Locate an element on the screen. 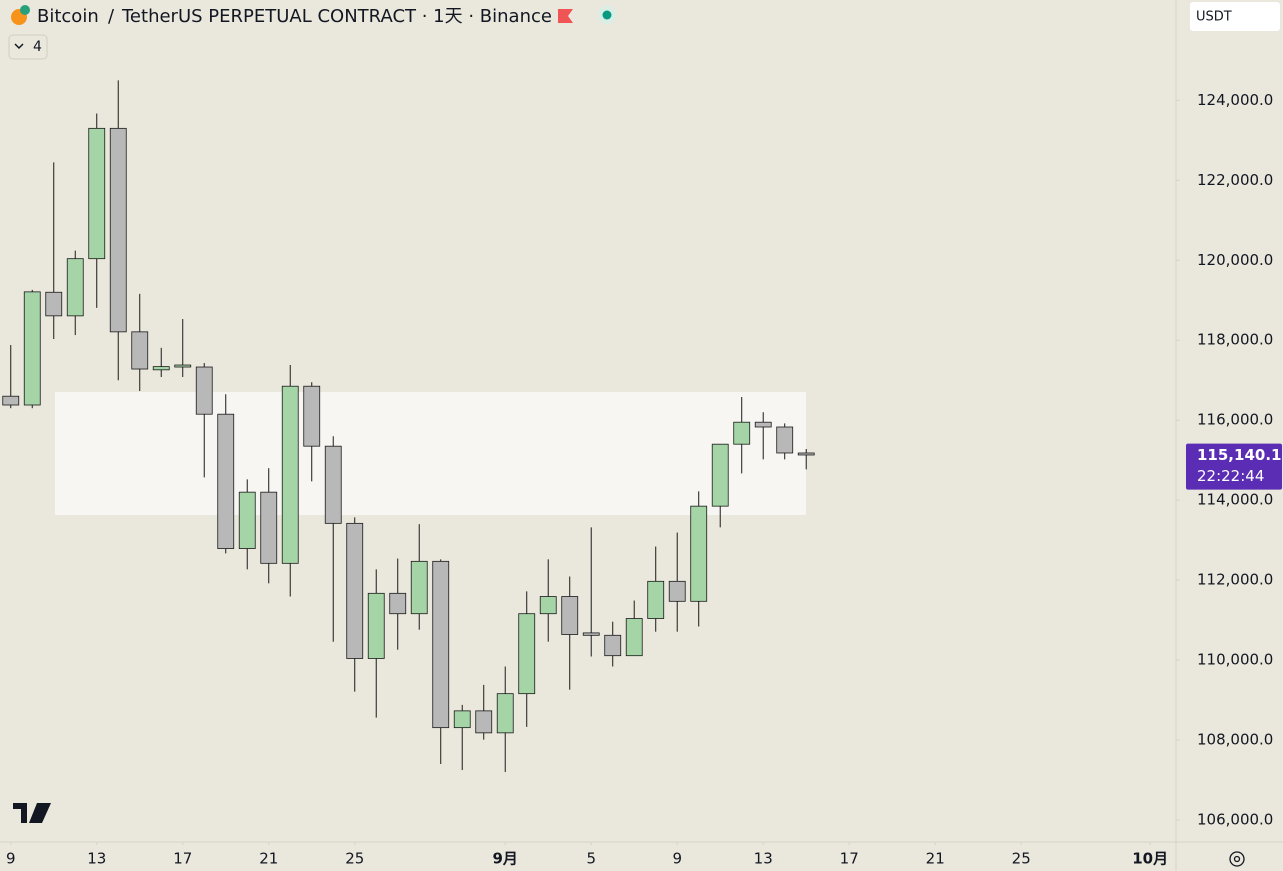 Image resolution: width=1283 pixels, height=871 pixels. y-tick-label: 118,000.0 is located at coordinates (1235, 340).